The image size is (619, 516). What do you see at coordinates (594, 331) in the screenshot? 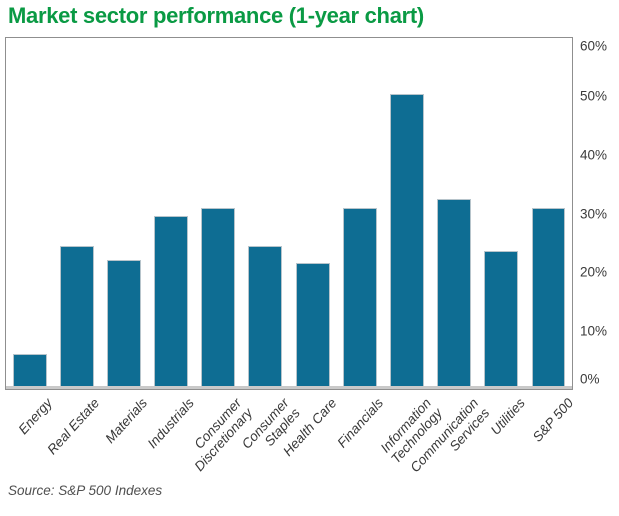
I see `y-tick-label: 10%` at bounding box center [594, 331].